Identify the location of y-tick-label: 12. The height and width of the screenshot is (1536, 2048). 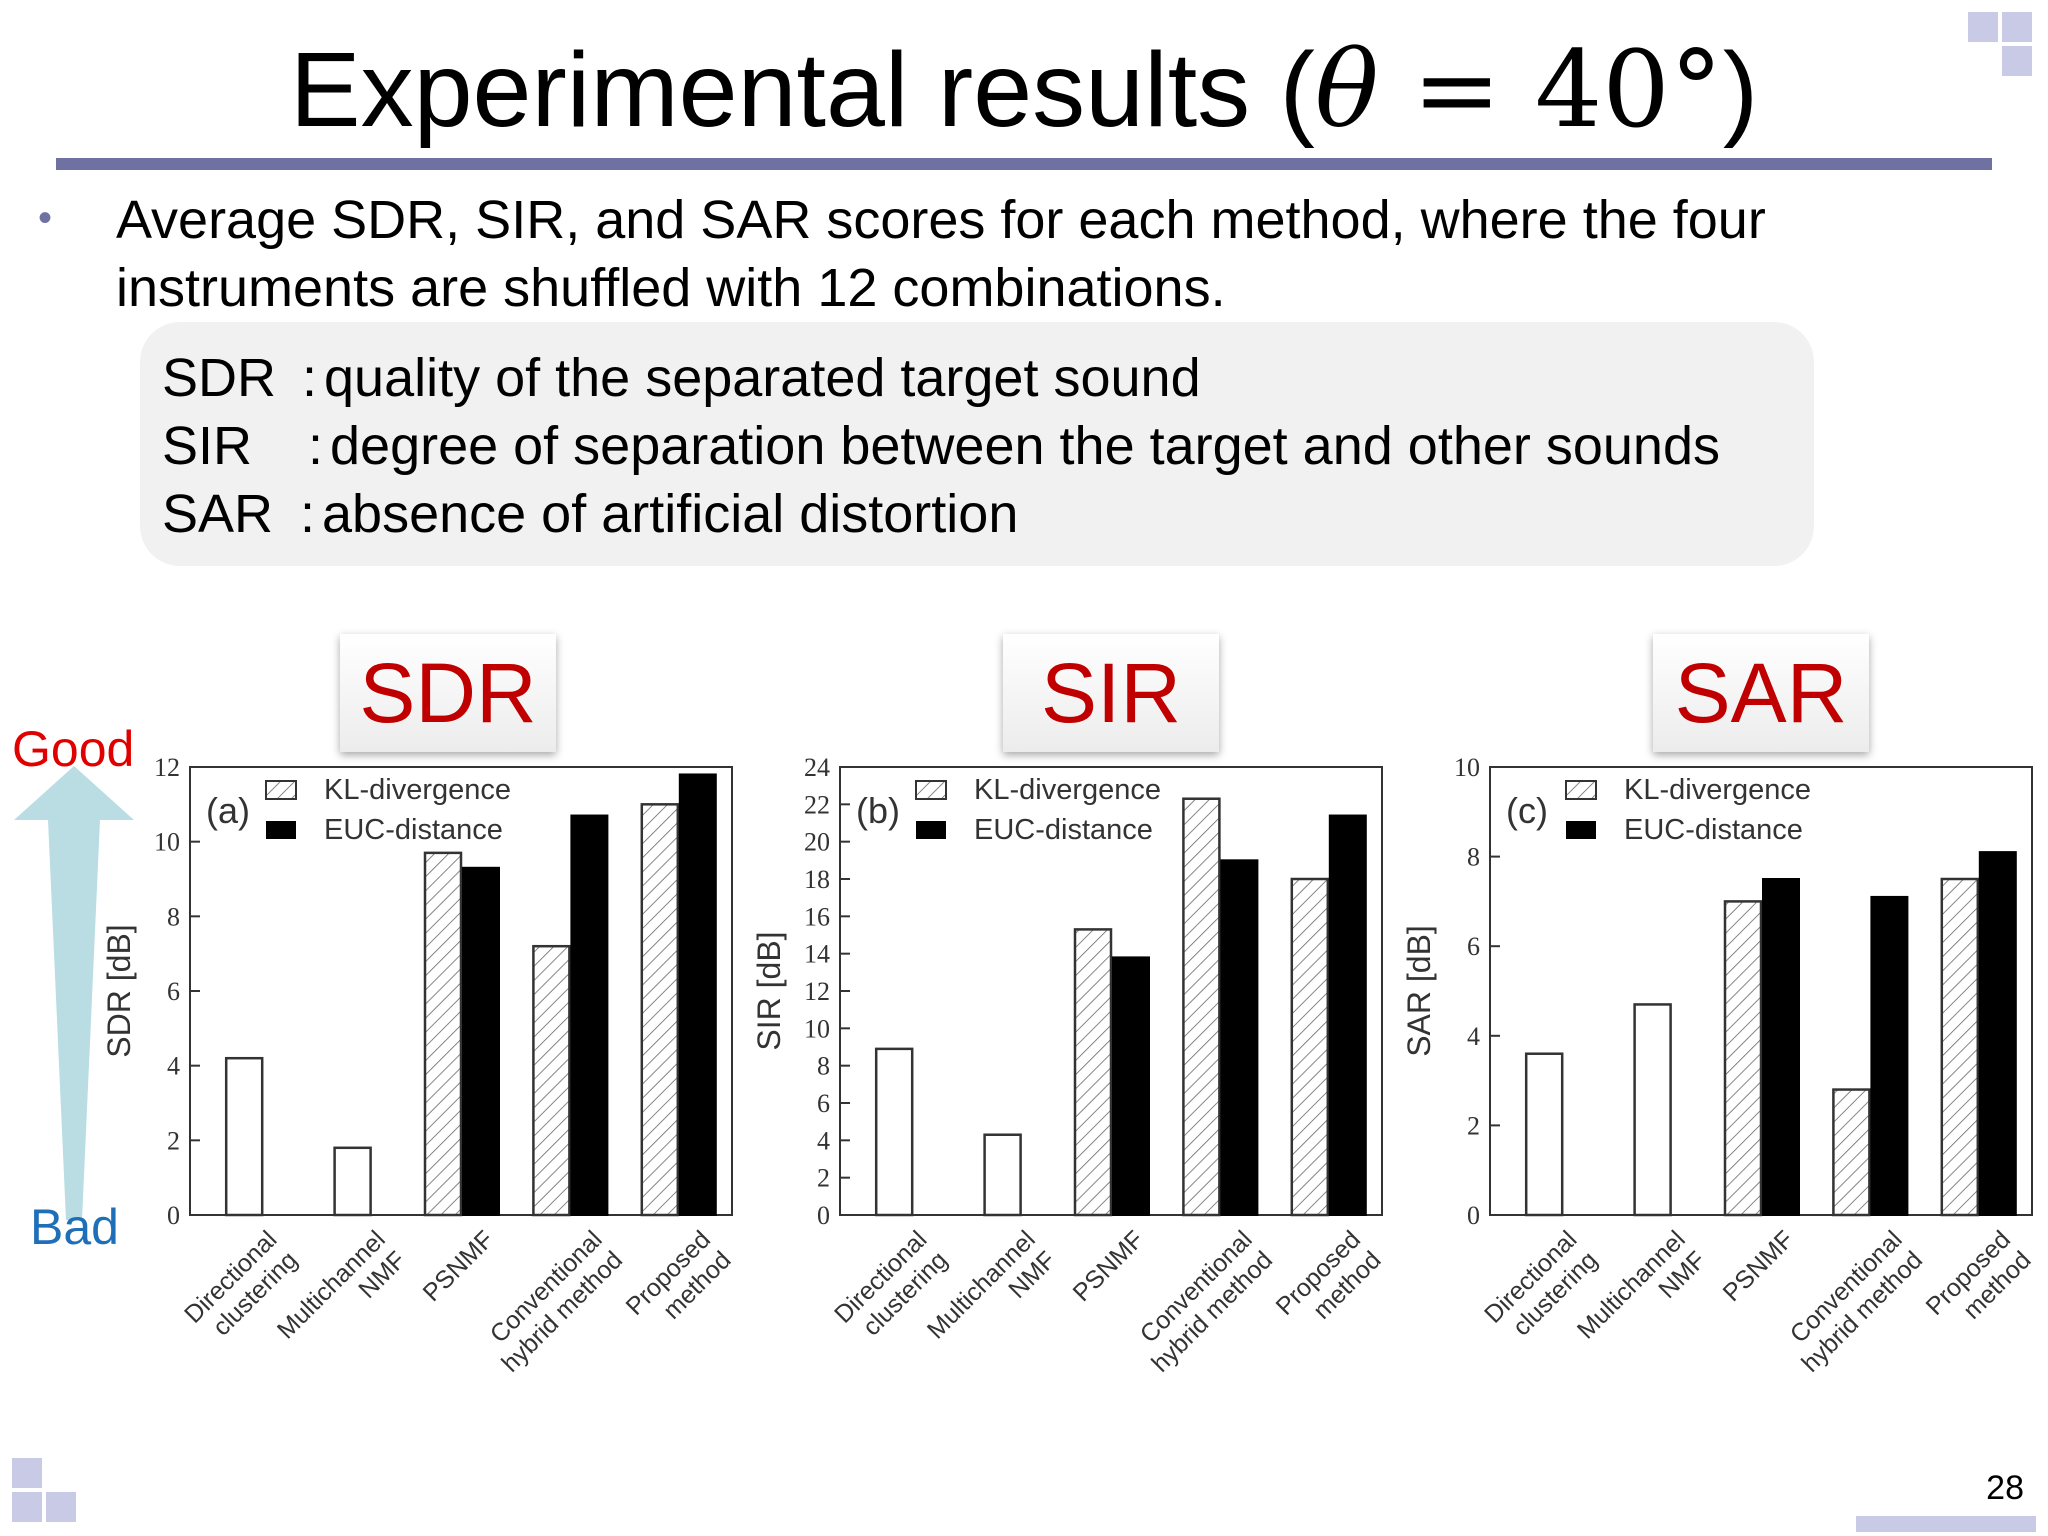
(167, 767).